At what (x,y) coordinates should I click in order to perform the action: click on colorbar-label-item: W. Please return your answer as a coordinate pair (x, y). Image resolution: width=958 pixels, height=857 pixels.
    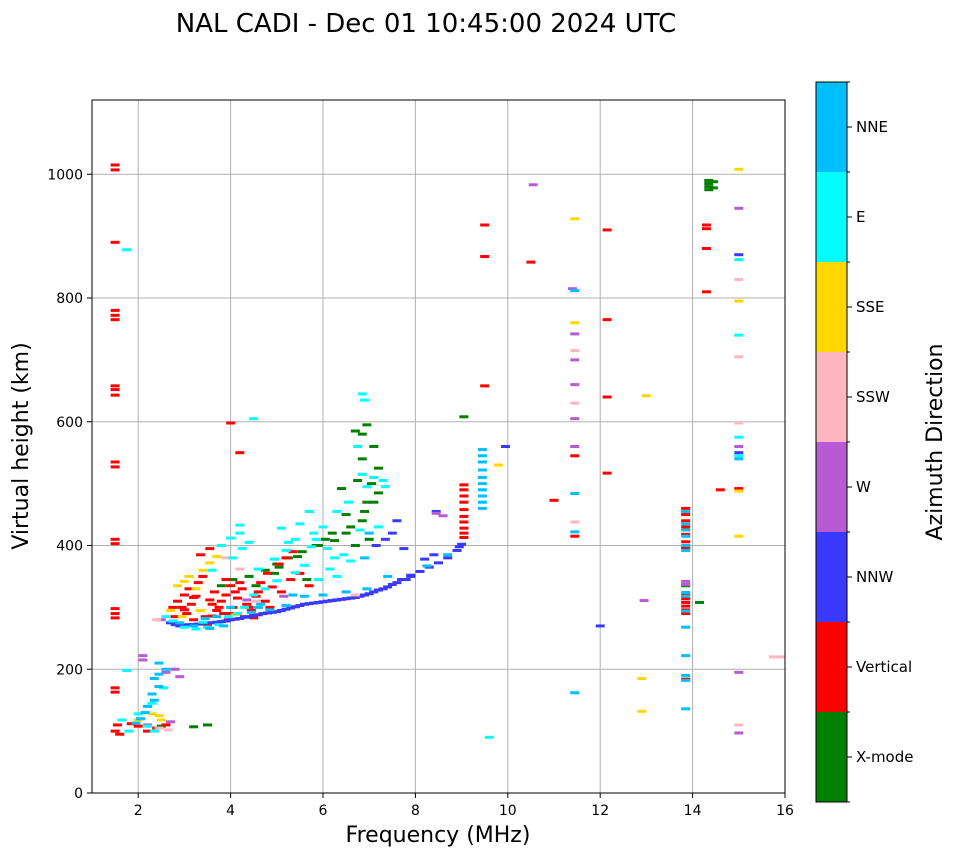
    Looking at the image, I should click on (863, 487).